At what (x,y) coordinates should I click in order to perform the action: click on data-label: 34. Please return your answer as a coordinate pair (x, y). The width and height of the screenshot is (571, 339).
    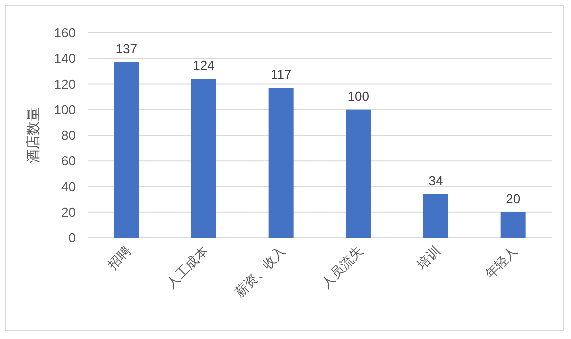
    Looking at the image, I should click on (436, 180).